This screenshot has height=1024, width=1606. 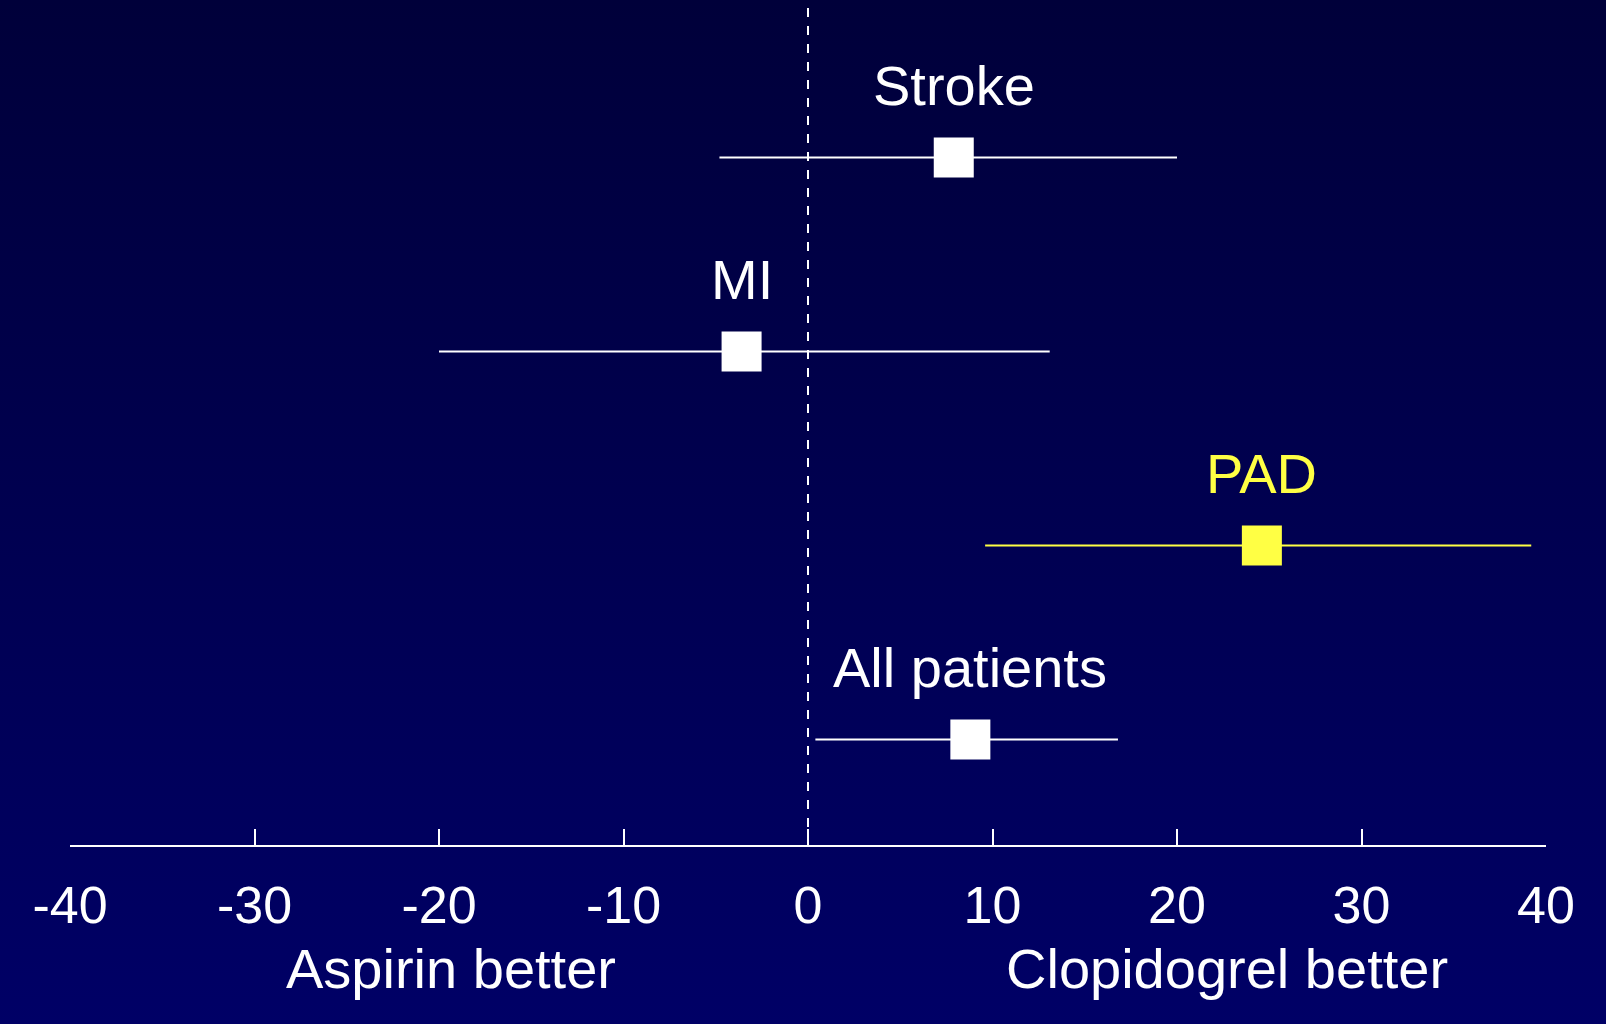 I want to click on x-tick-label: 40, so click(x=1546, y=905).